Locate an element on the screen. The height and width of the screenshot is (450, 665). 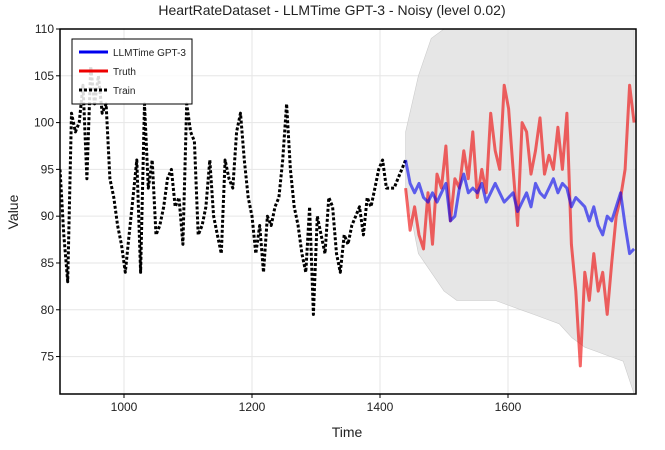
legend-label: Train is located at coordinates (124, 91).